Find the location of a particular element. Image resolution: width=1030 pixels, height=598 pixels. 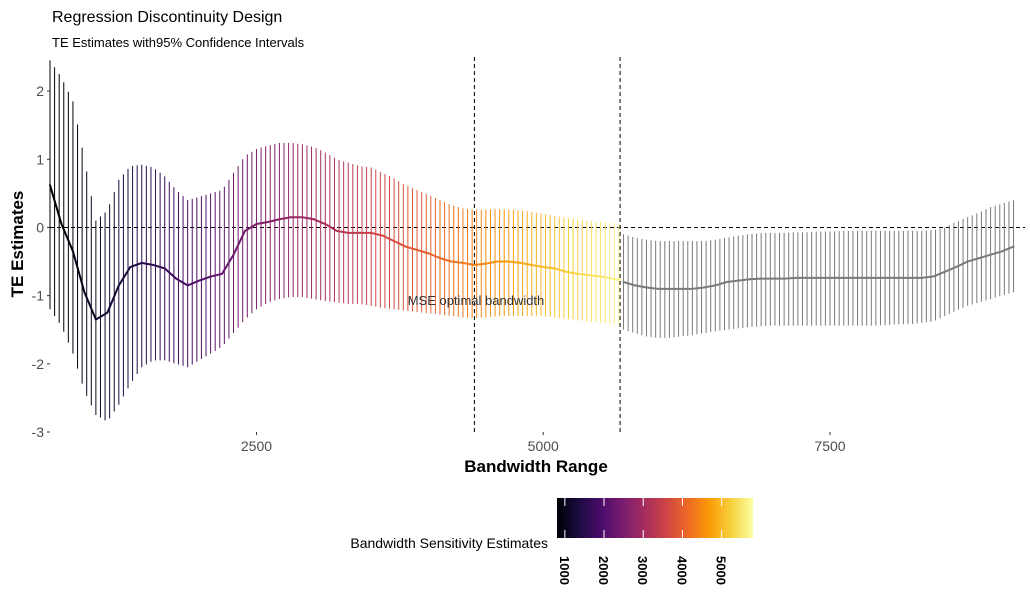

mse-annotation: MSE optimal bandwidth is located at coordinates (476, 300).